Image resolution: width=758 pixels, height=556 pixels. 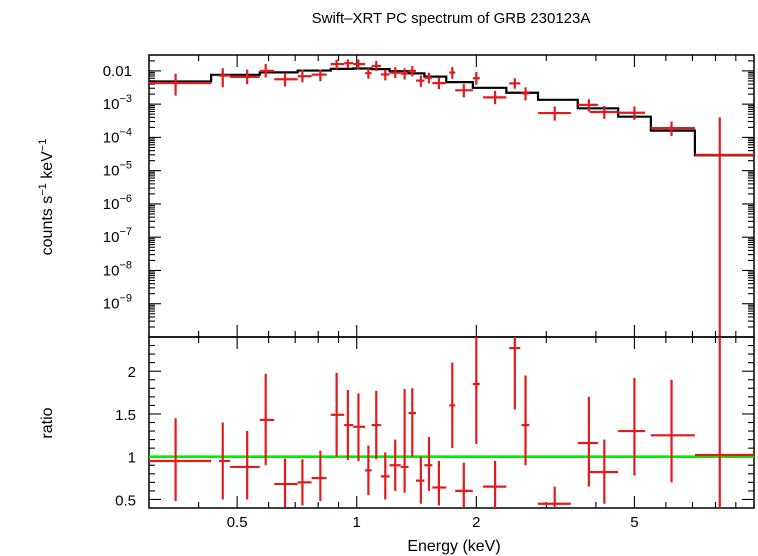 What do you see at coordinates (117, 71) in the screenshot?
I see `spectrum-y-tick-label: 0.01` at bounding box center [117, 71].